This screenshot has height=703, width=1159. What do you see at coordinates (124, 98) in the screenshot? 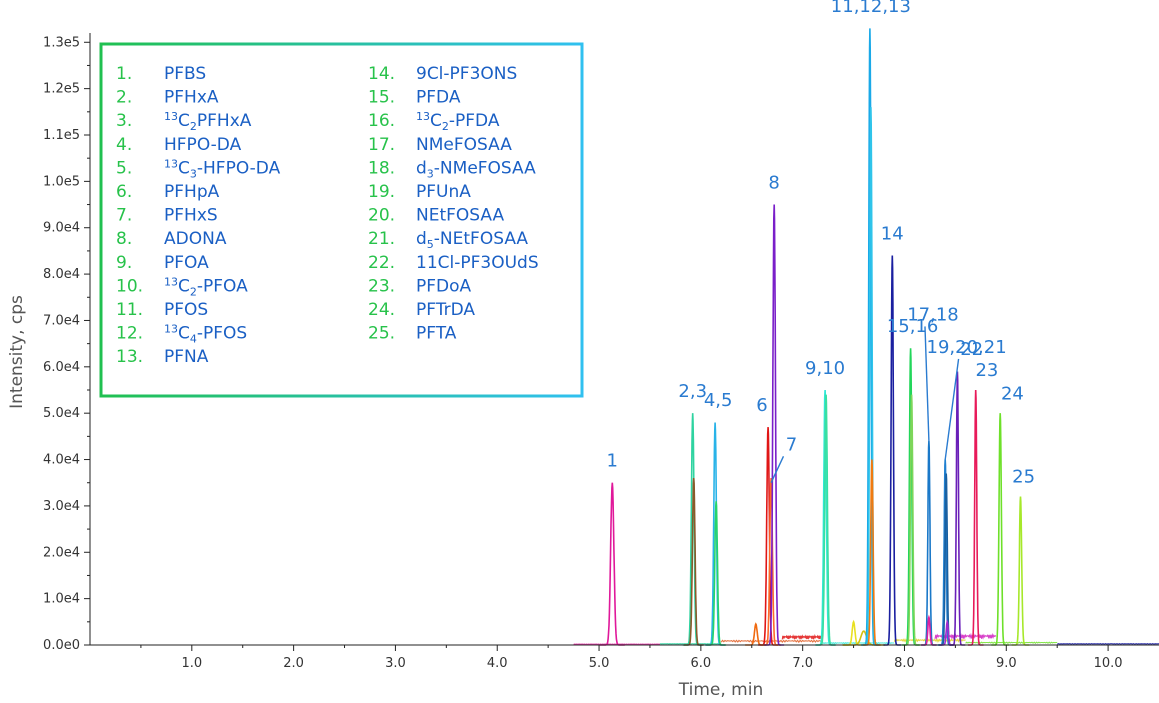
I see `legend-number: 2.` at bounding box center [124, 98].